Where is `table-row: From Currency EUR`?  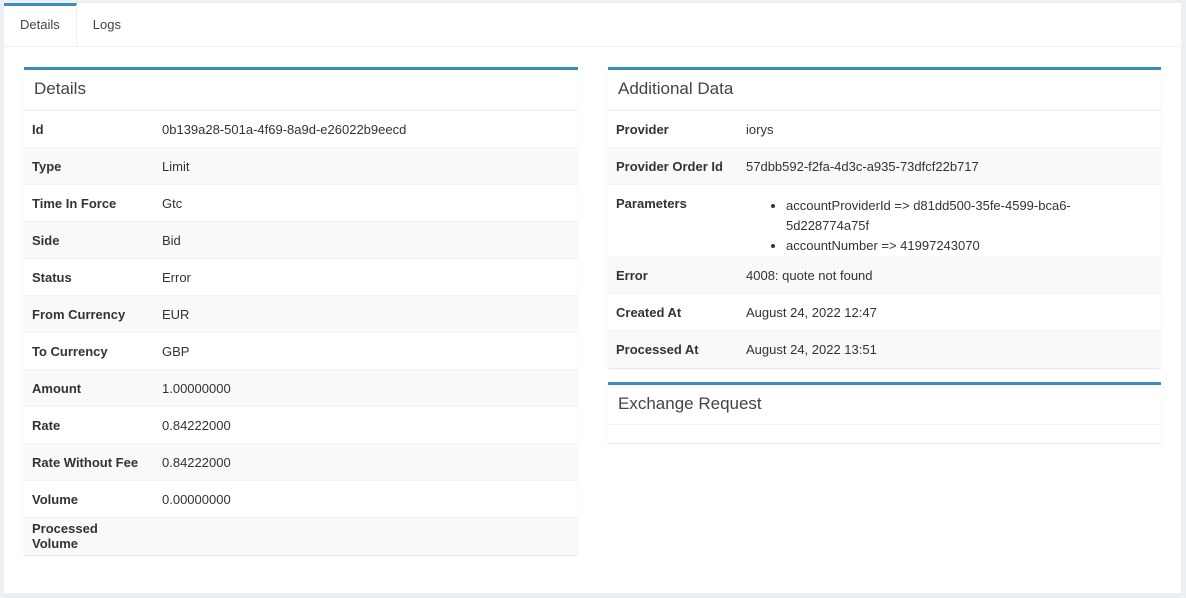
table-row: From Currency EUR is located at coordinates (301, 314).